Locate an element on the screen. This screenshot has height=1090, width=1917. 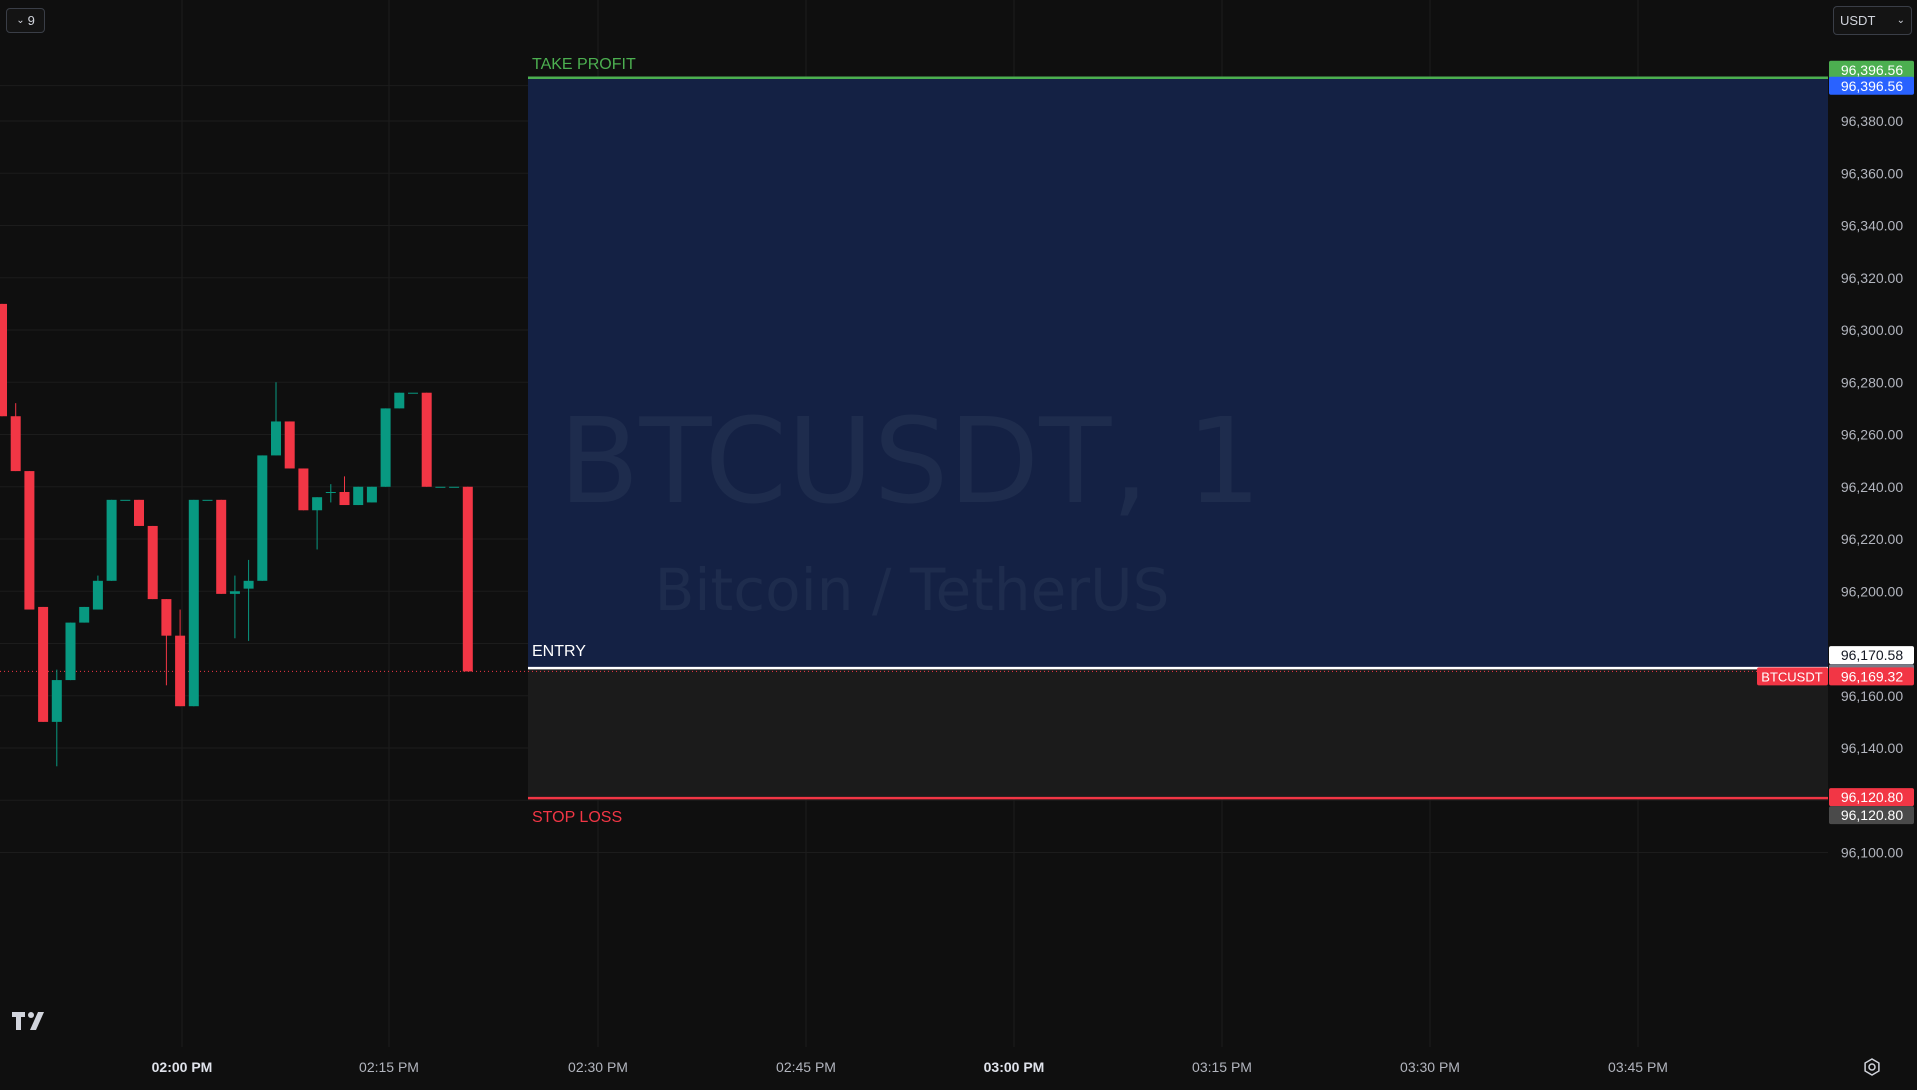
price-tick-label: 96,260.00 is located at coordinates (1872, 435).